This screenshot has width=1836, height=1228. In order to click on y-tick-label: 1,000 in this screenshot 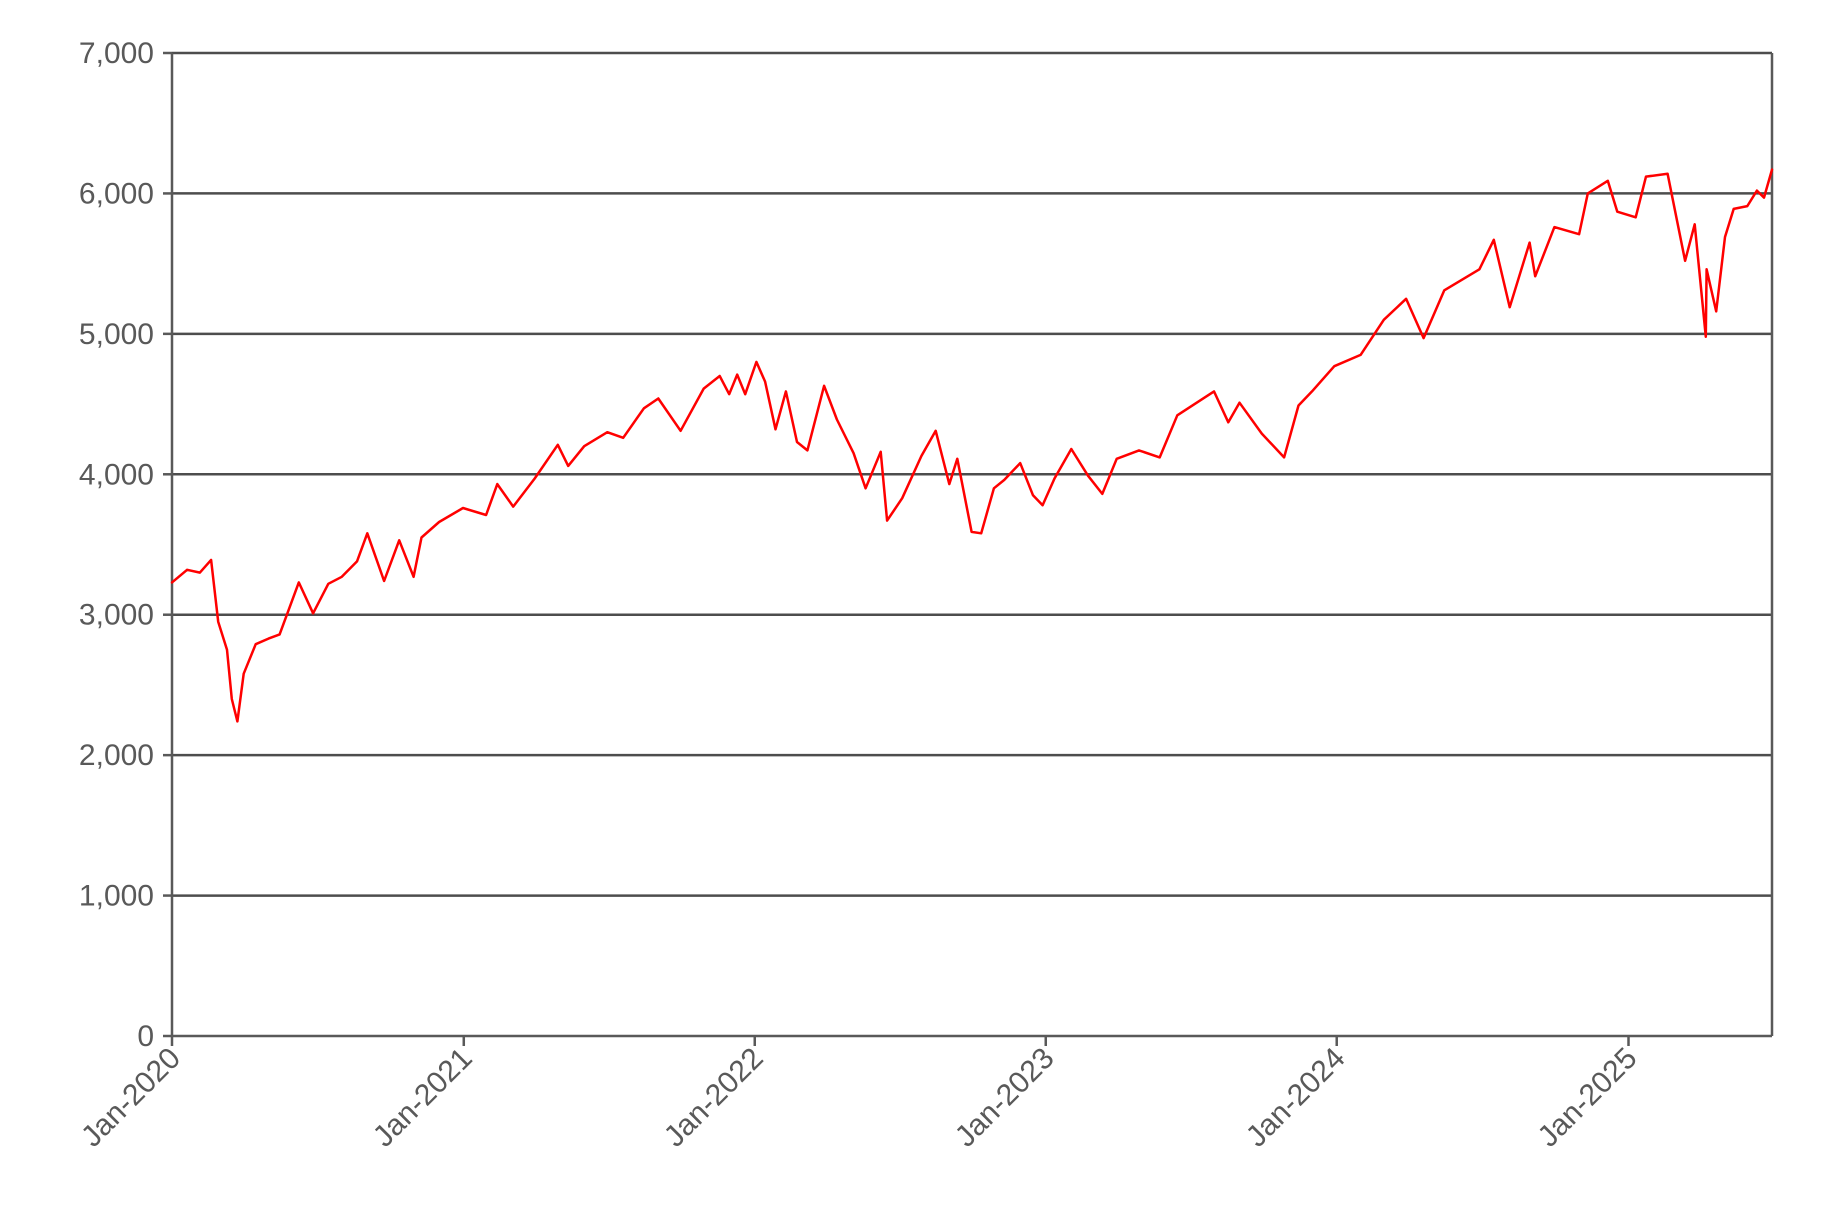, I will do `click(116, 896)`.